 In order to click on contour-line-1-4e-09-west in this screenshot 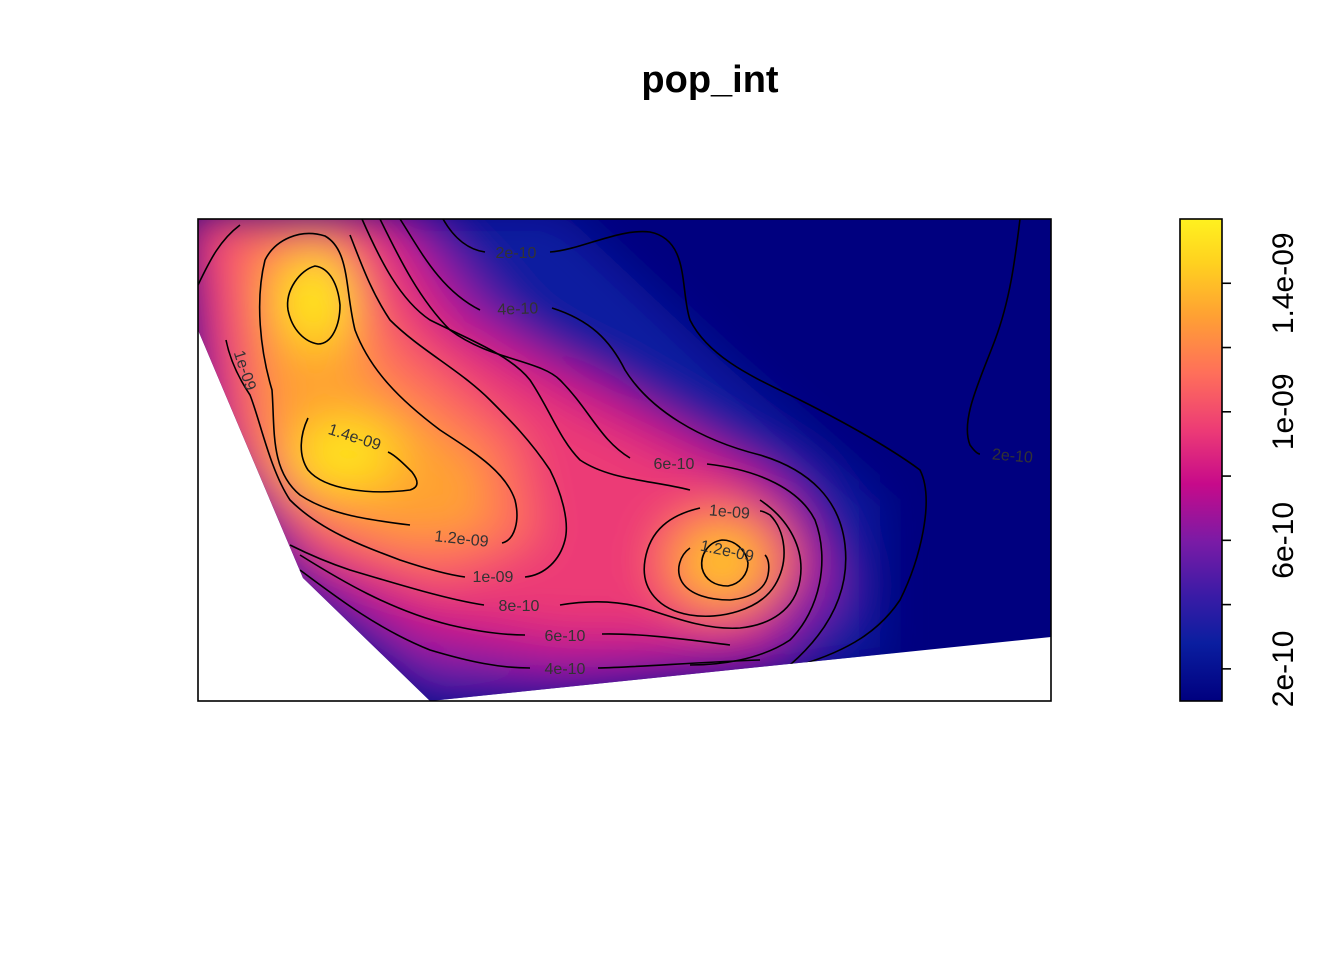, I will do `click(359, 455)`.